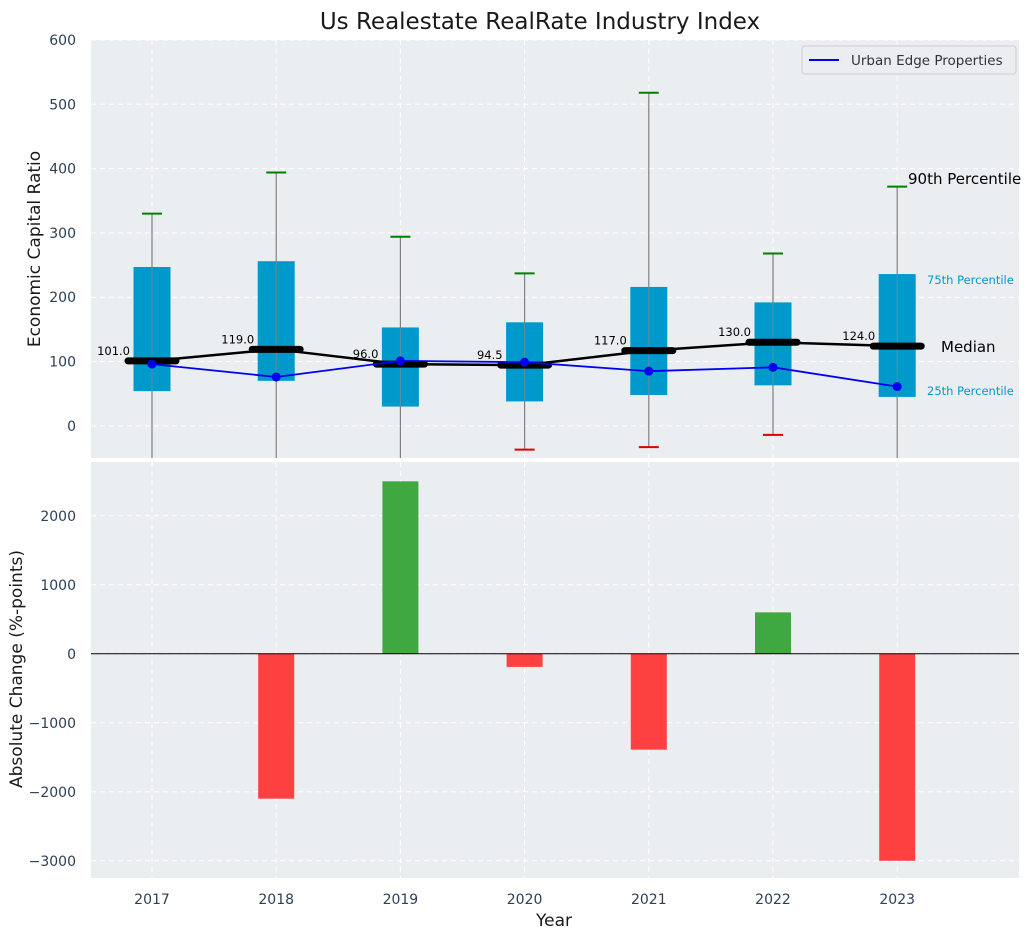  I want to click on top-y-tick-label: 400, so click(62, 170).